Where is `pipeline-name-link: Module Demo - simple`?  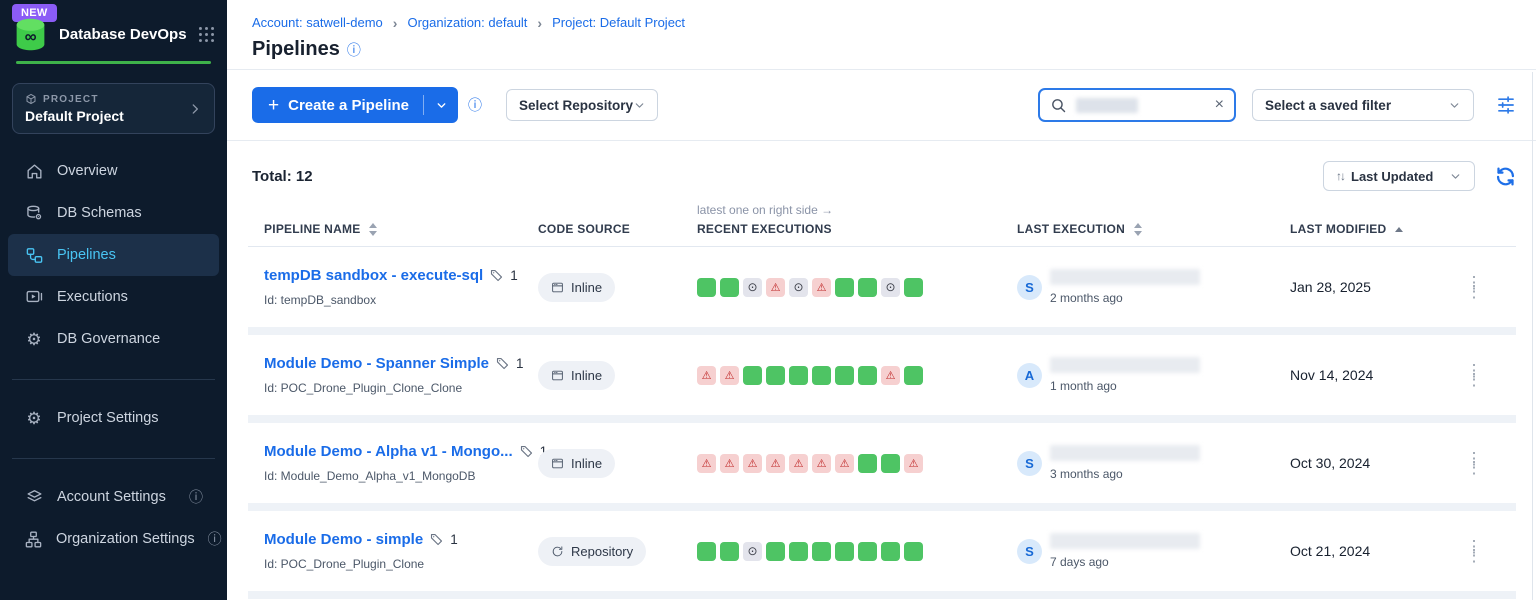 pipeline-name-link: Module Demo - simple is located at coordinates (344, 539).